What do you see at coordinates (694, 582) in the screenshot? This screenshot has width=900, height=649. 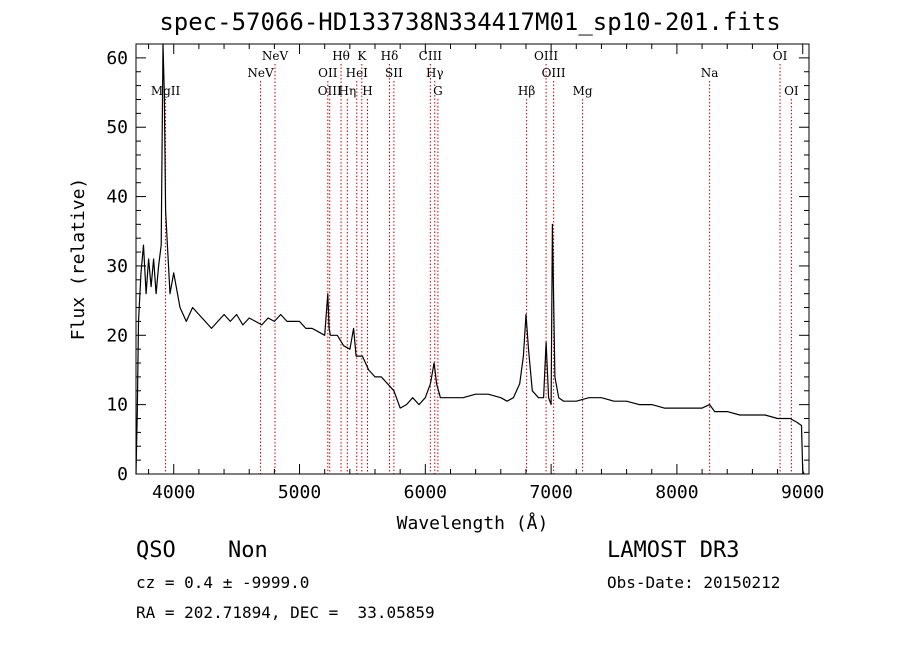 I see `obs-date: Obs-Date: 20150212` at bounding box center [694, 582].